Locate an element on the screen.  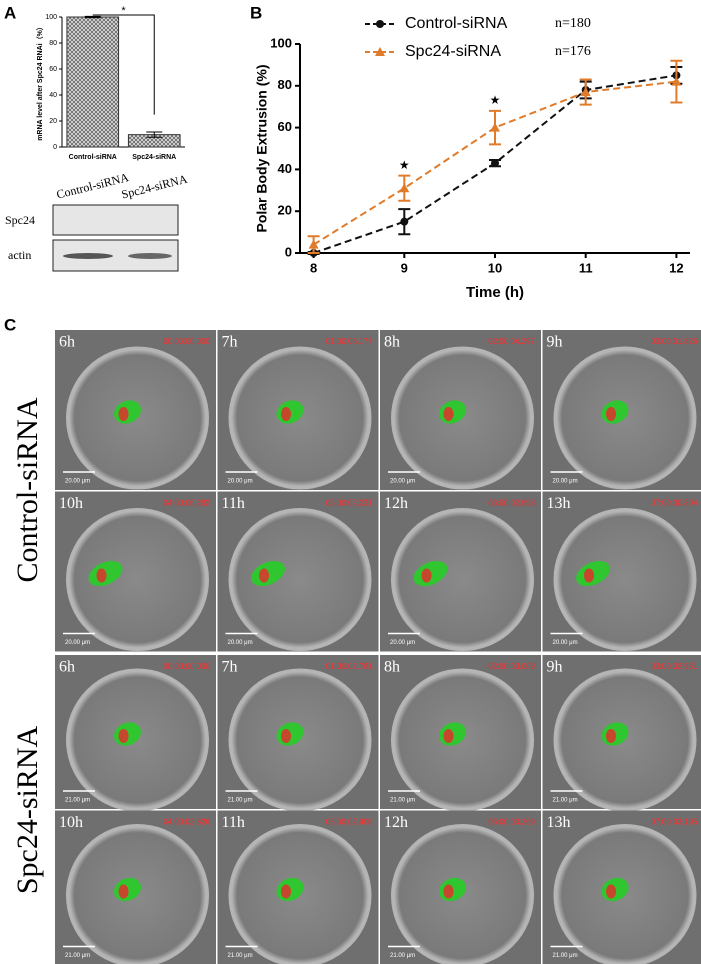
y-axis-label: mRNA level after Spc24 RNAi（%） is located at coordinates (40, 82).